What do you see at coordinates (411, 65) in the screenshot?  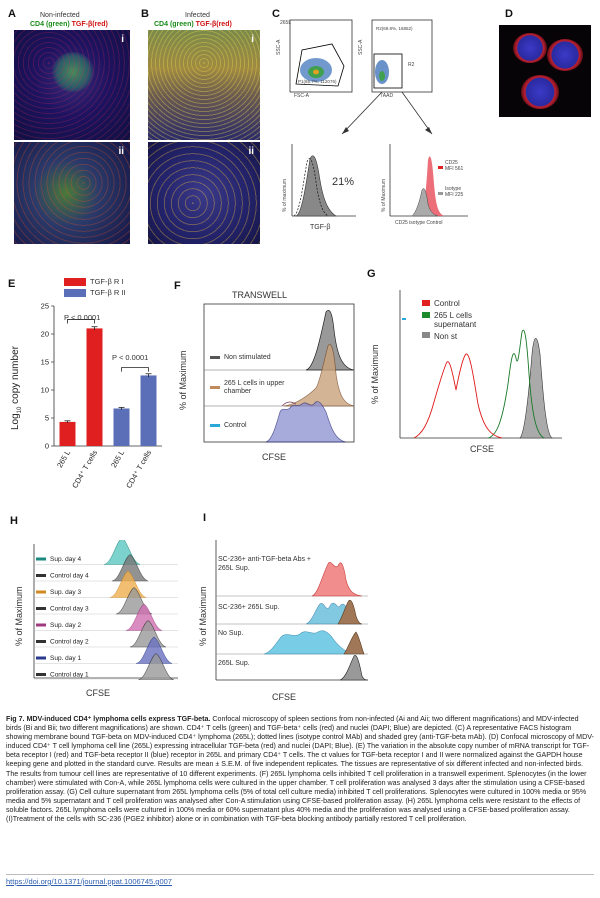 I see `c-dot2-gate-name: R2` at bounding box center [411, 65].